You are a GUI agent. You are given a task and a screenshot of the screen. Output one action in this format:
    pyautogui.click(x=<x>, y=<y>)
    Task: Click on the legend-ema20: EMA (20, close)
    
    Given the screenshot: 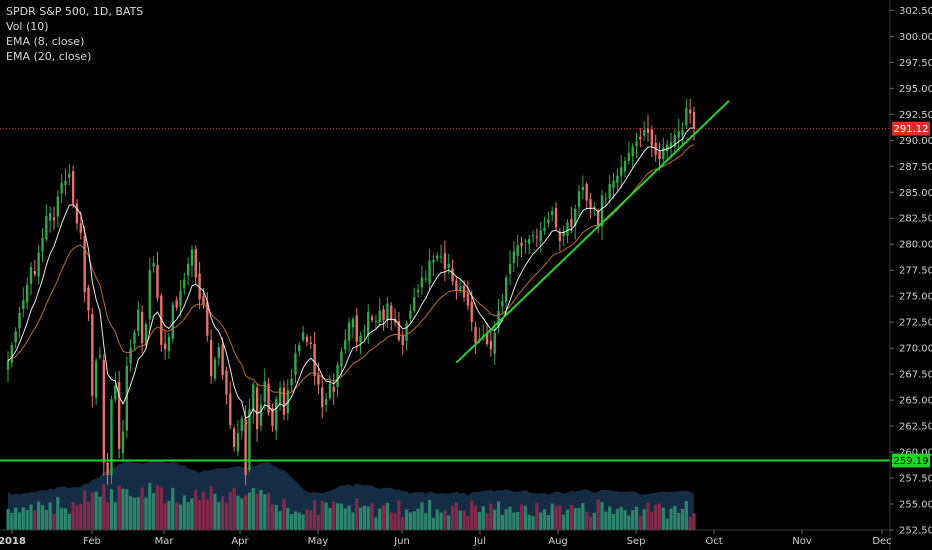 What is the action you would take?
    pyautogui.click(x=49, y=56)
    